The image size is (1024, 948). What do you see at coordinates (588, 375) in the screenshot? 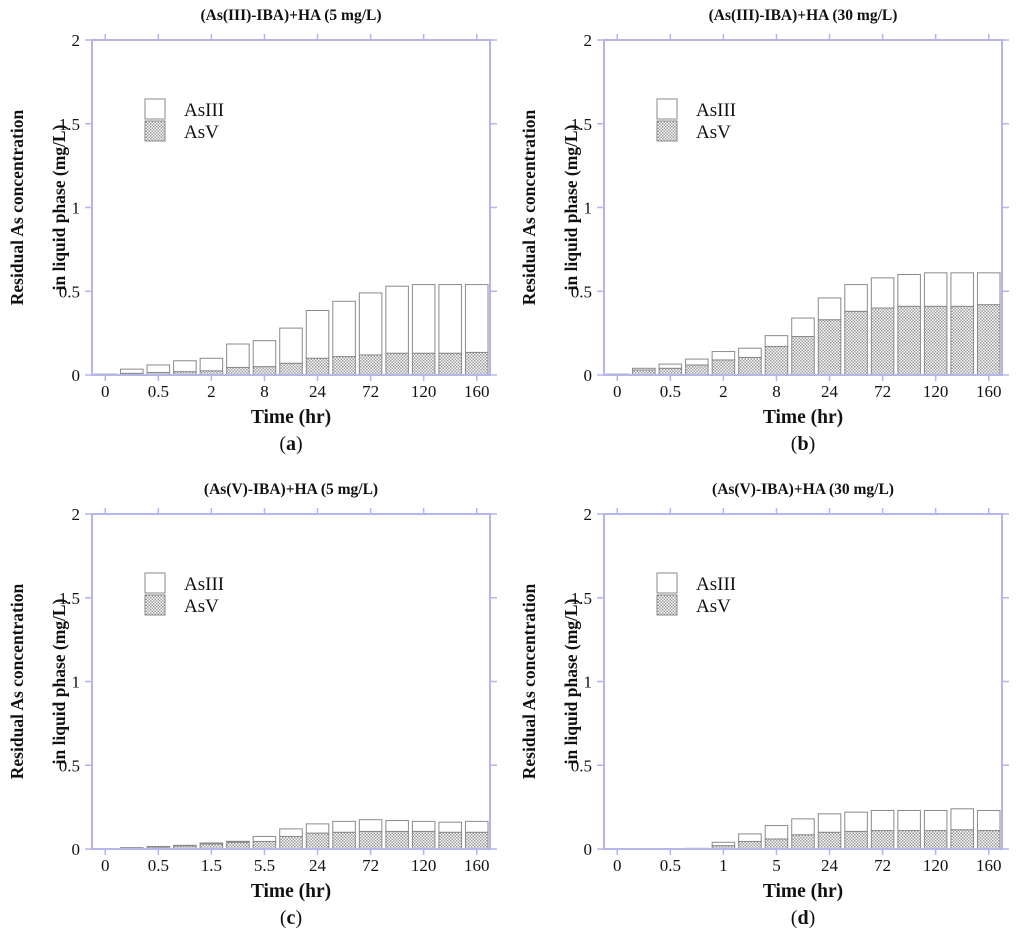
I see `y-tick-label: 0` at bounding box center [588, 375].